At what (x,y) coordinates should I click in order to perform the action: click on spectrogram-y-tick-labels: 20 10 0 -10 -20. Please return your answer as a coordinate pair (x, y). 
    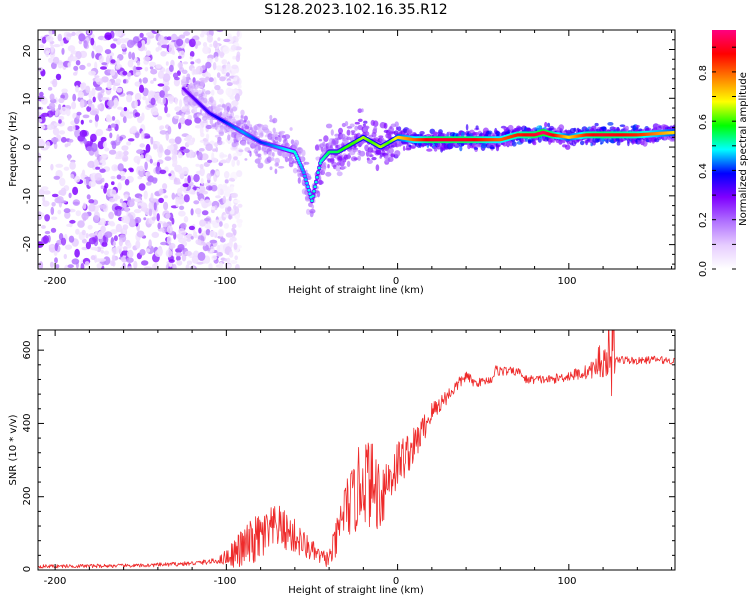
    Looking at the image, I should click on (27, 149).